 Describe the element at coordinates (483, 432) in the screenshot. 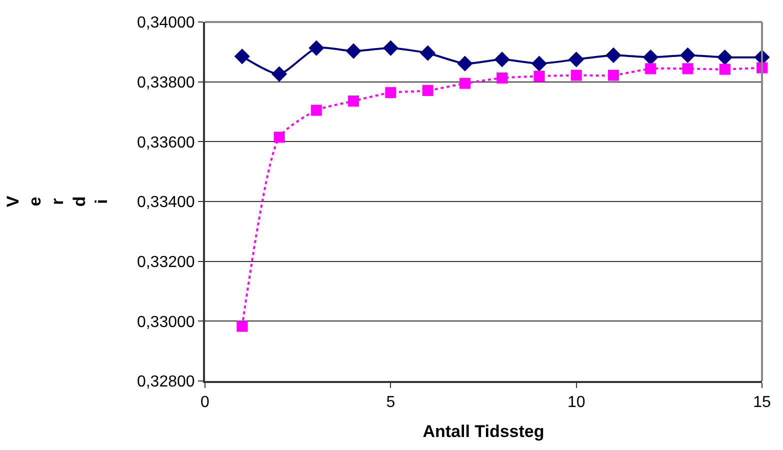

I see `x-axis-title: Antall Tidssteg` at that location.